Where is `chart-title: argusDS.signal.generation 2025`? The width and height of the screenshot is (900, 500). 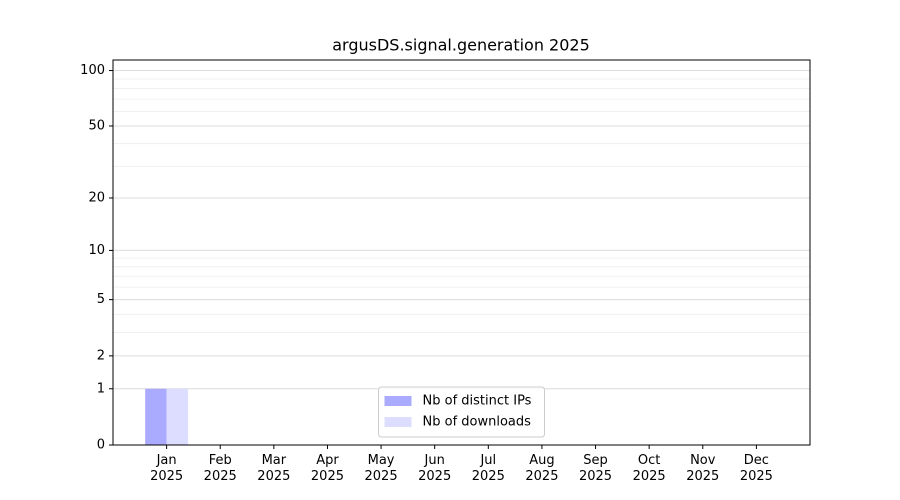 chart-title: argusDS.signal.generation 2025 is located at coordinates (461, 45).